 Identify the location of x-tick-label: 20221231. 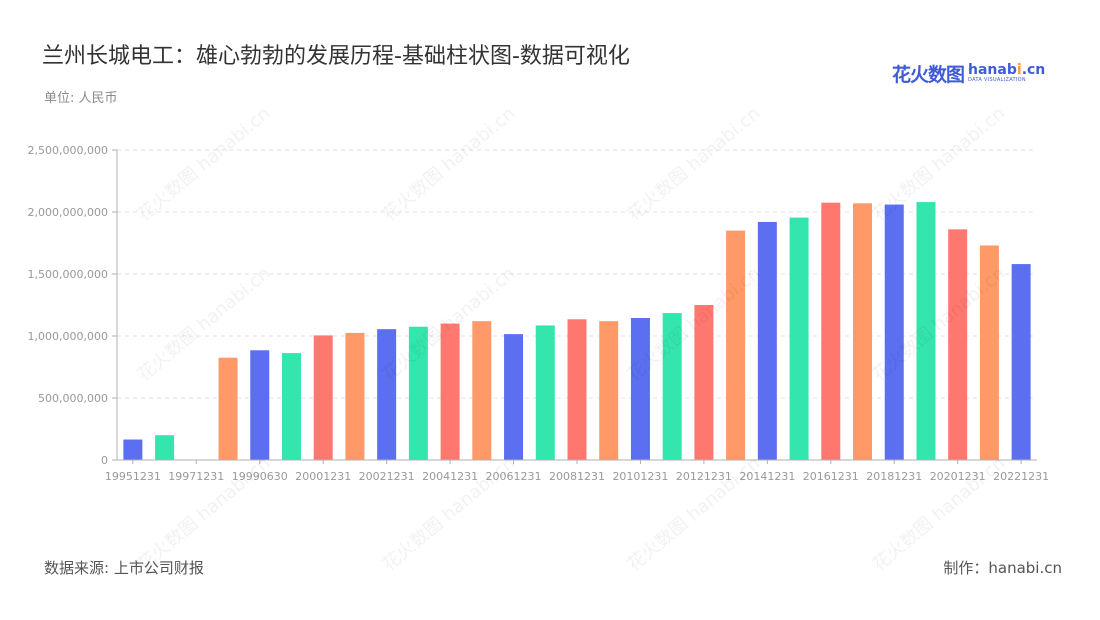
(1021, 476).